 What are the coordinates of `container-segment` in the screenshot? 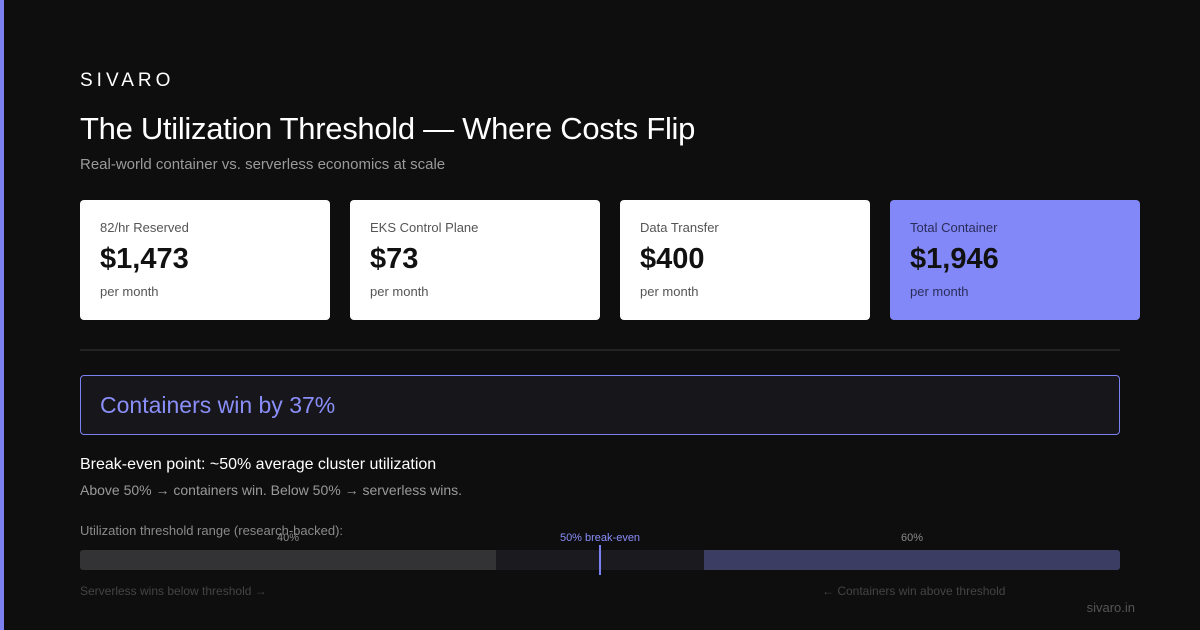 It's located at (912, 560).